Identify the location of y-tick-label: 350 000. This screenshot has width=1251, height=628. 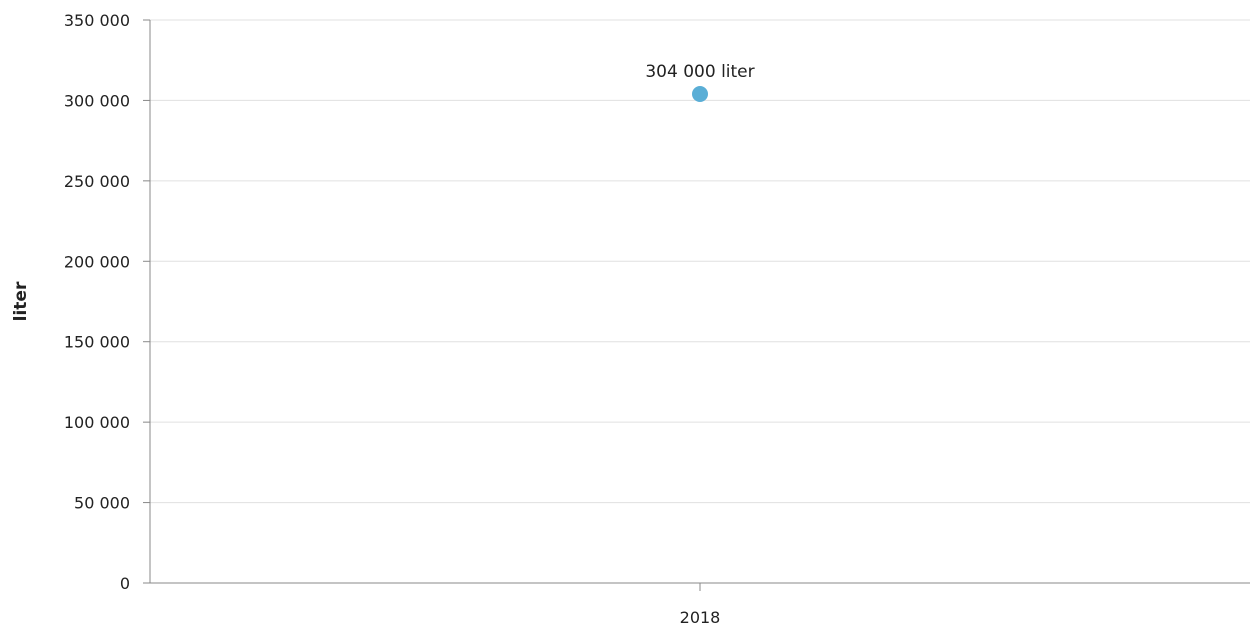
(97, 20).